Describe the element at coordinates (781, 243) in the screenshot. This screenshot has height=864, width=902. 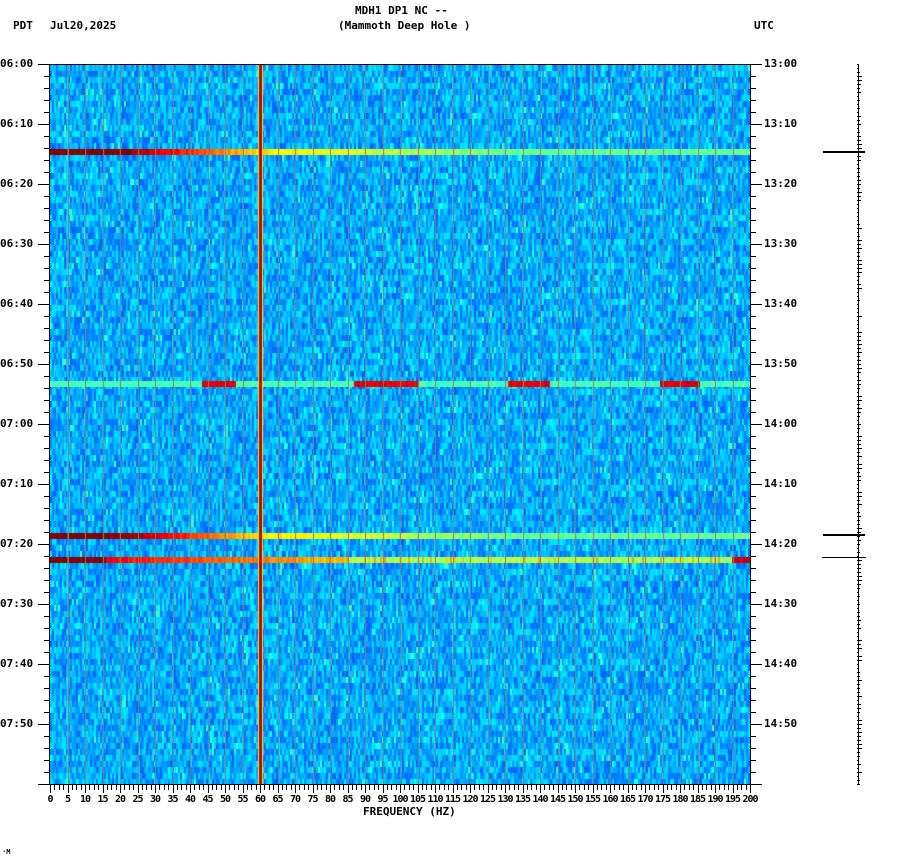
I see `right-time-label: 13:30` at that location.